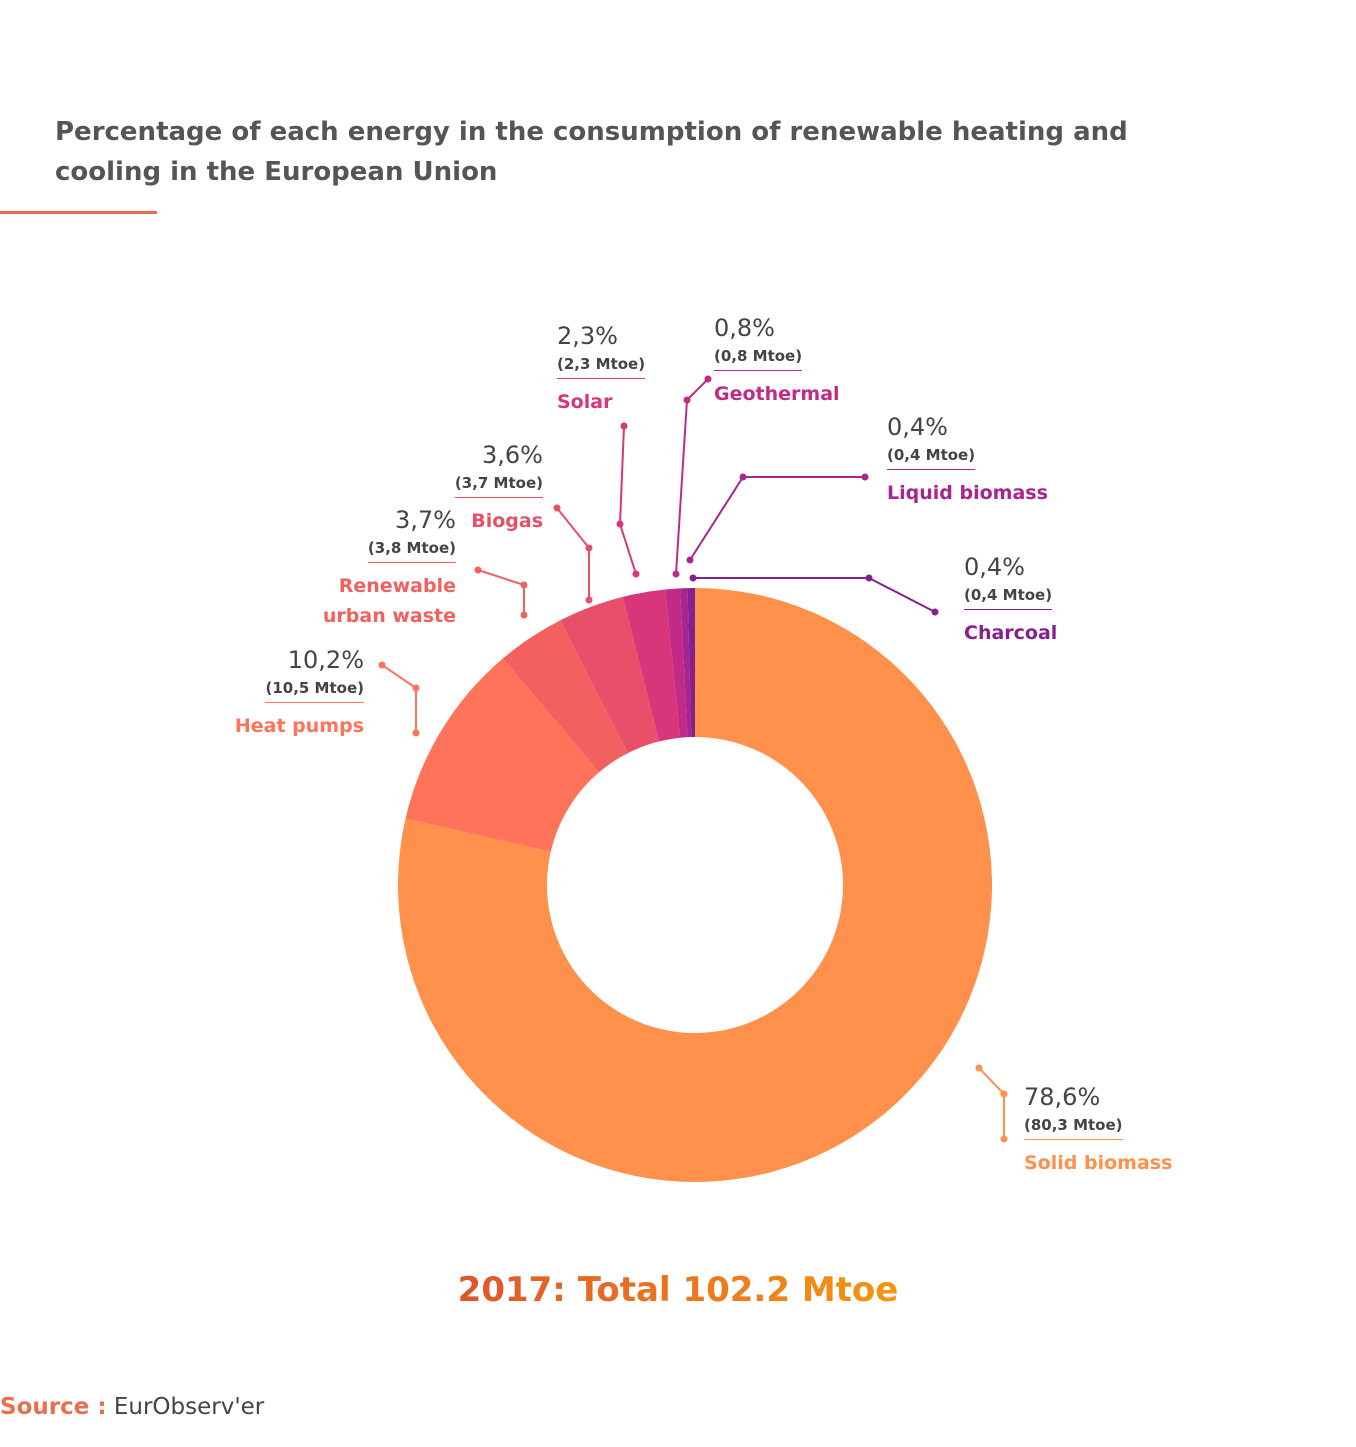 This screenshot has width=1356, height=1447. I want to click on label-solar: 2,3% (2,3 Mtoe) Solar, so click(601, 369).